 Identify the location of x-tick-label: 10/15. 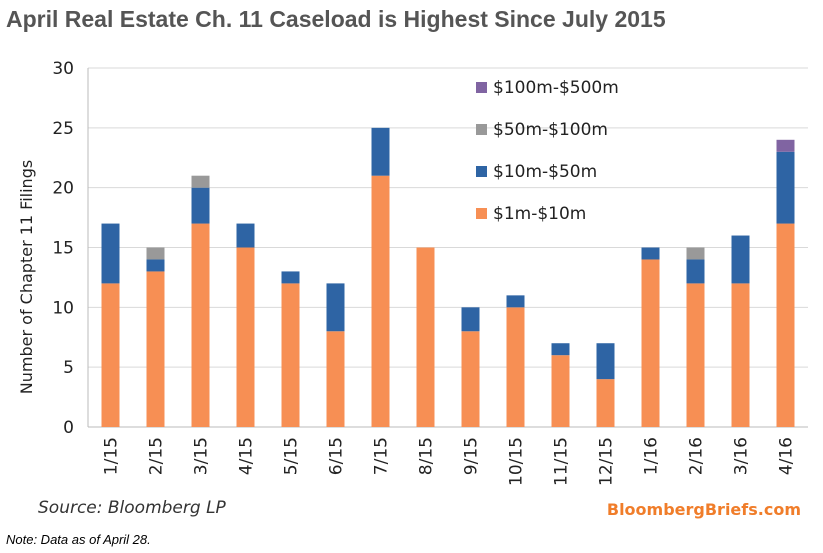
(517, 461).